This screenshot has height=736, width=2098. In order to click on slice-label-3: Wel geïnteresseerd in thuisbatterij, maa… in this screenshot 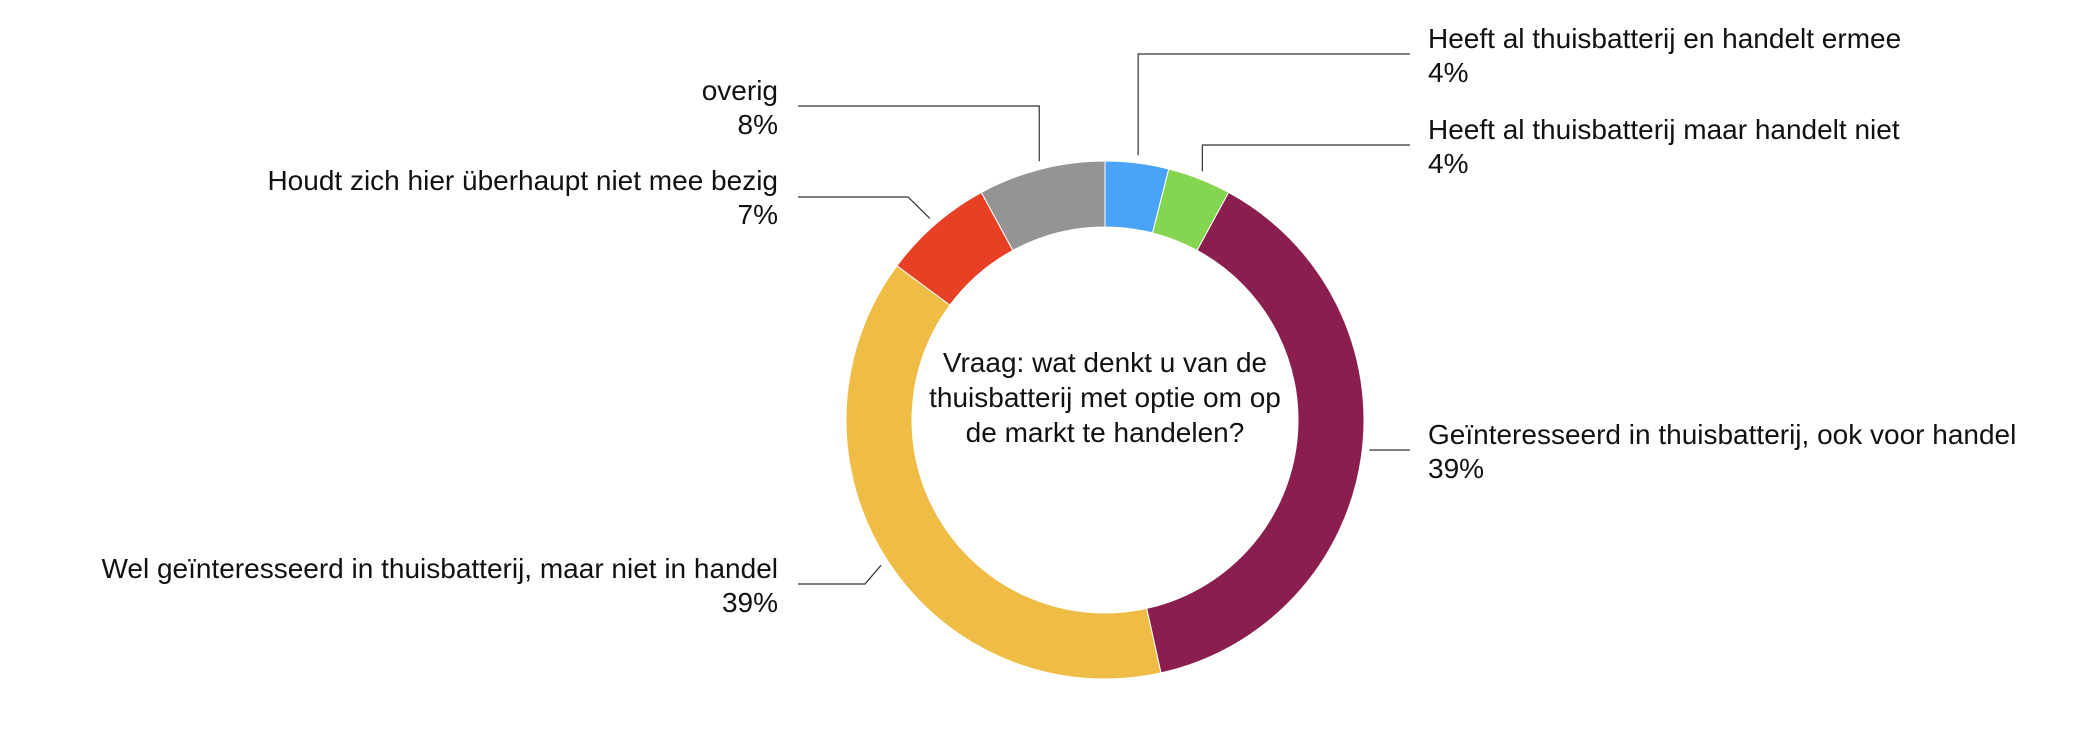, I will do `click(439, 568)`.